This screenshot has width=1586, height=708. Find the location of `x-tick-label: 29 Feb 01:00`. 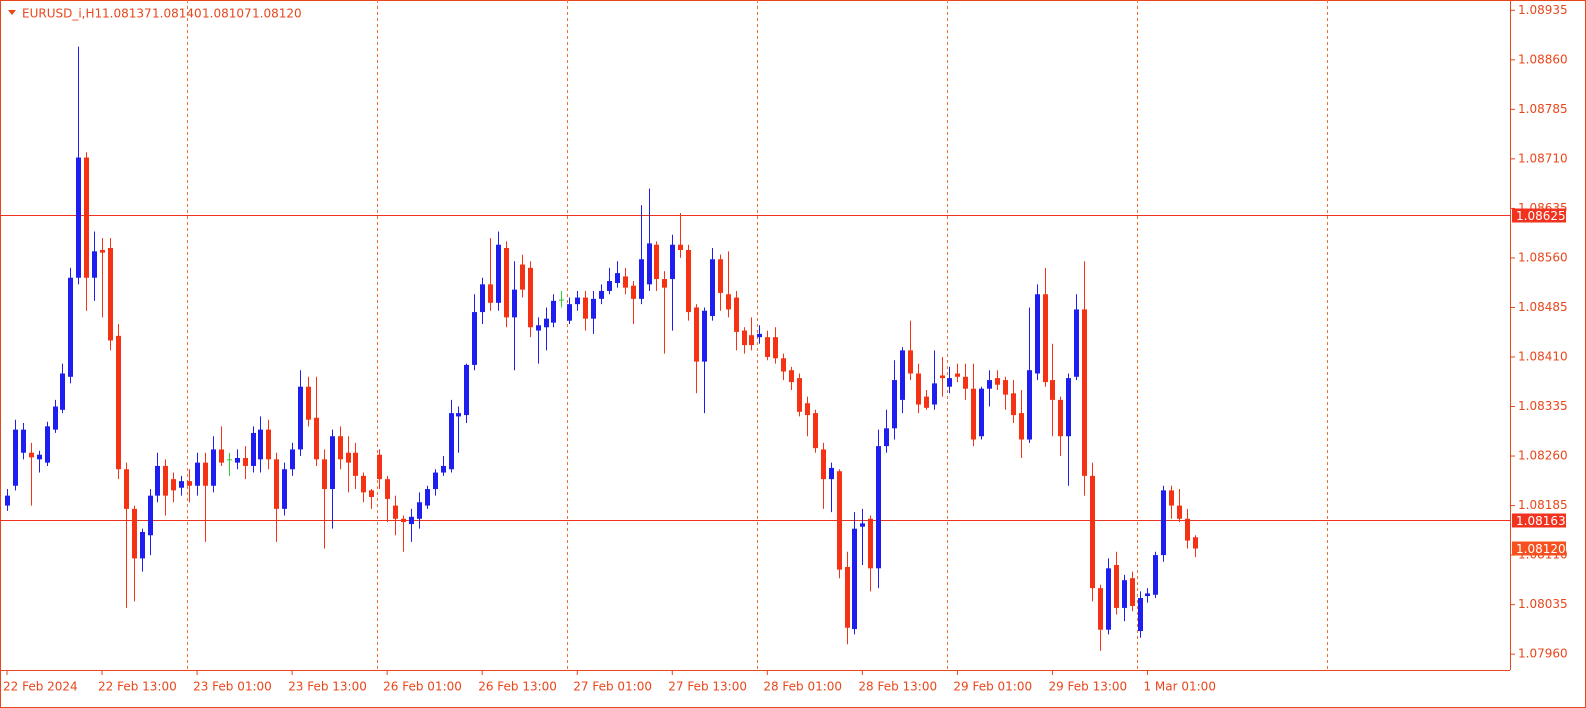

x-tick-label: 29 Feb 01:00 is located at coordinates (992, 687).